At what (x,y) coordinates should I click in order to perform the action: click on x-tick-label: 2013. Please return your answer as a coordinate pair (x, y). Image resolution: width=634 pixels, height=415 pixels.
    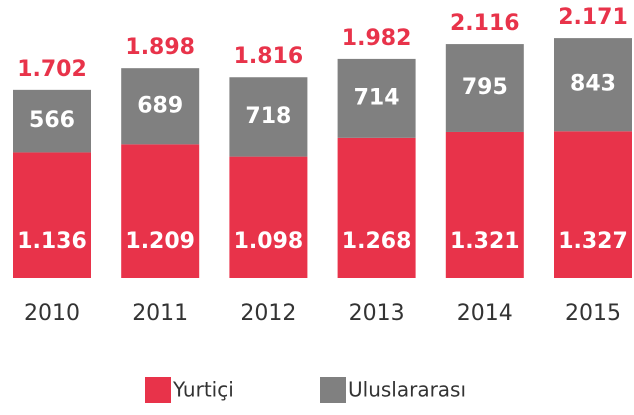
    Looking at the image, I should click on (377, 313).